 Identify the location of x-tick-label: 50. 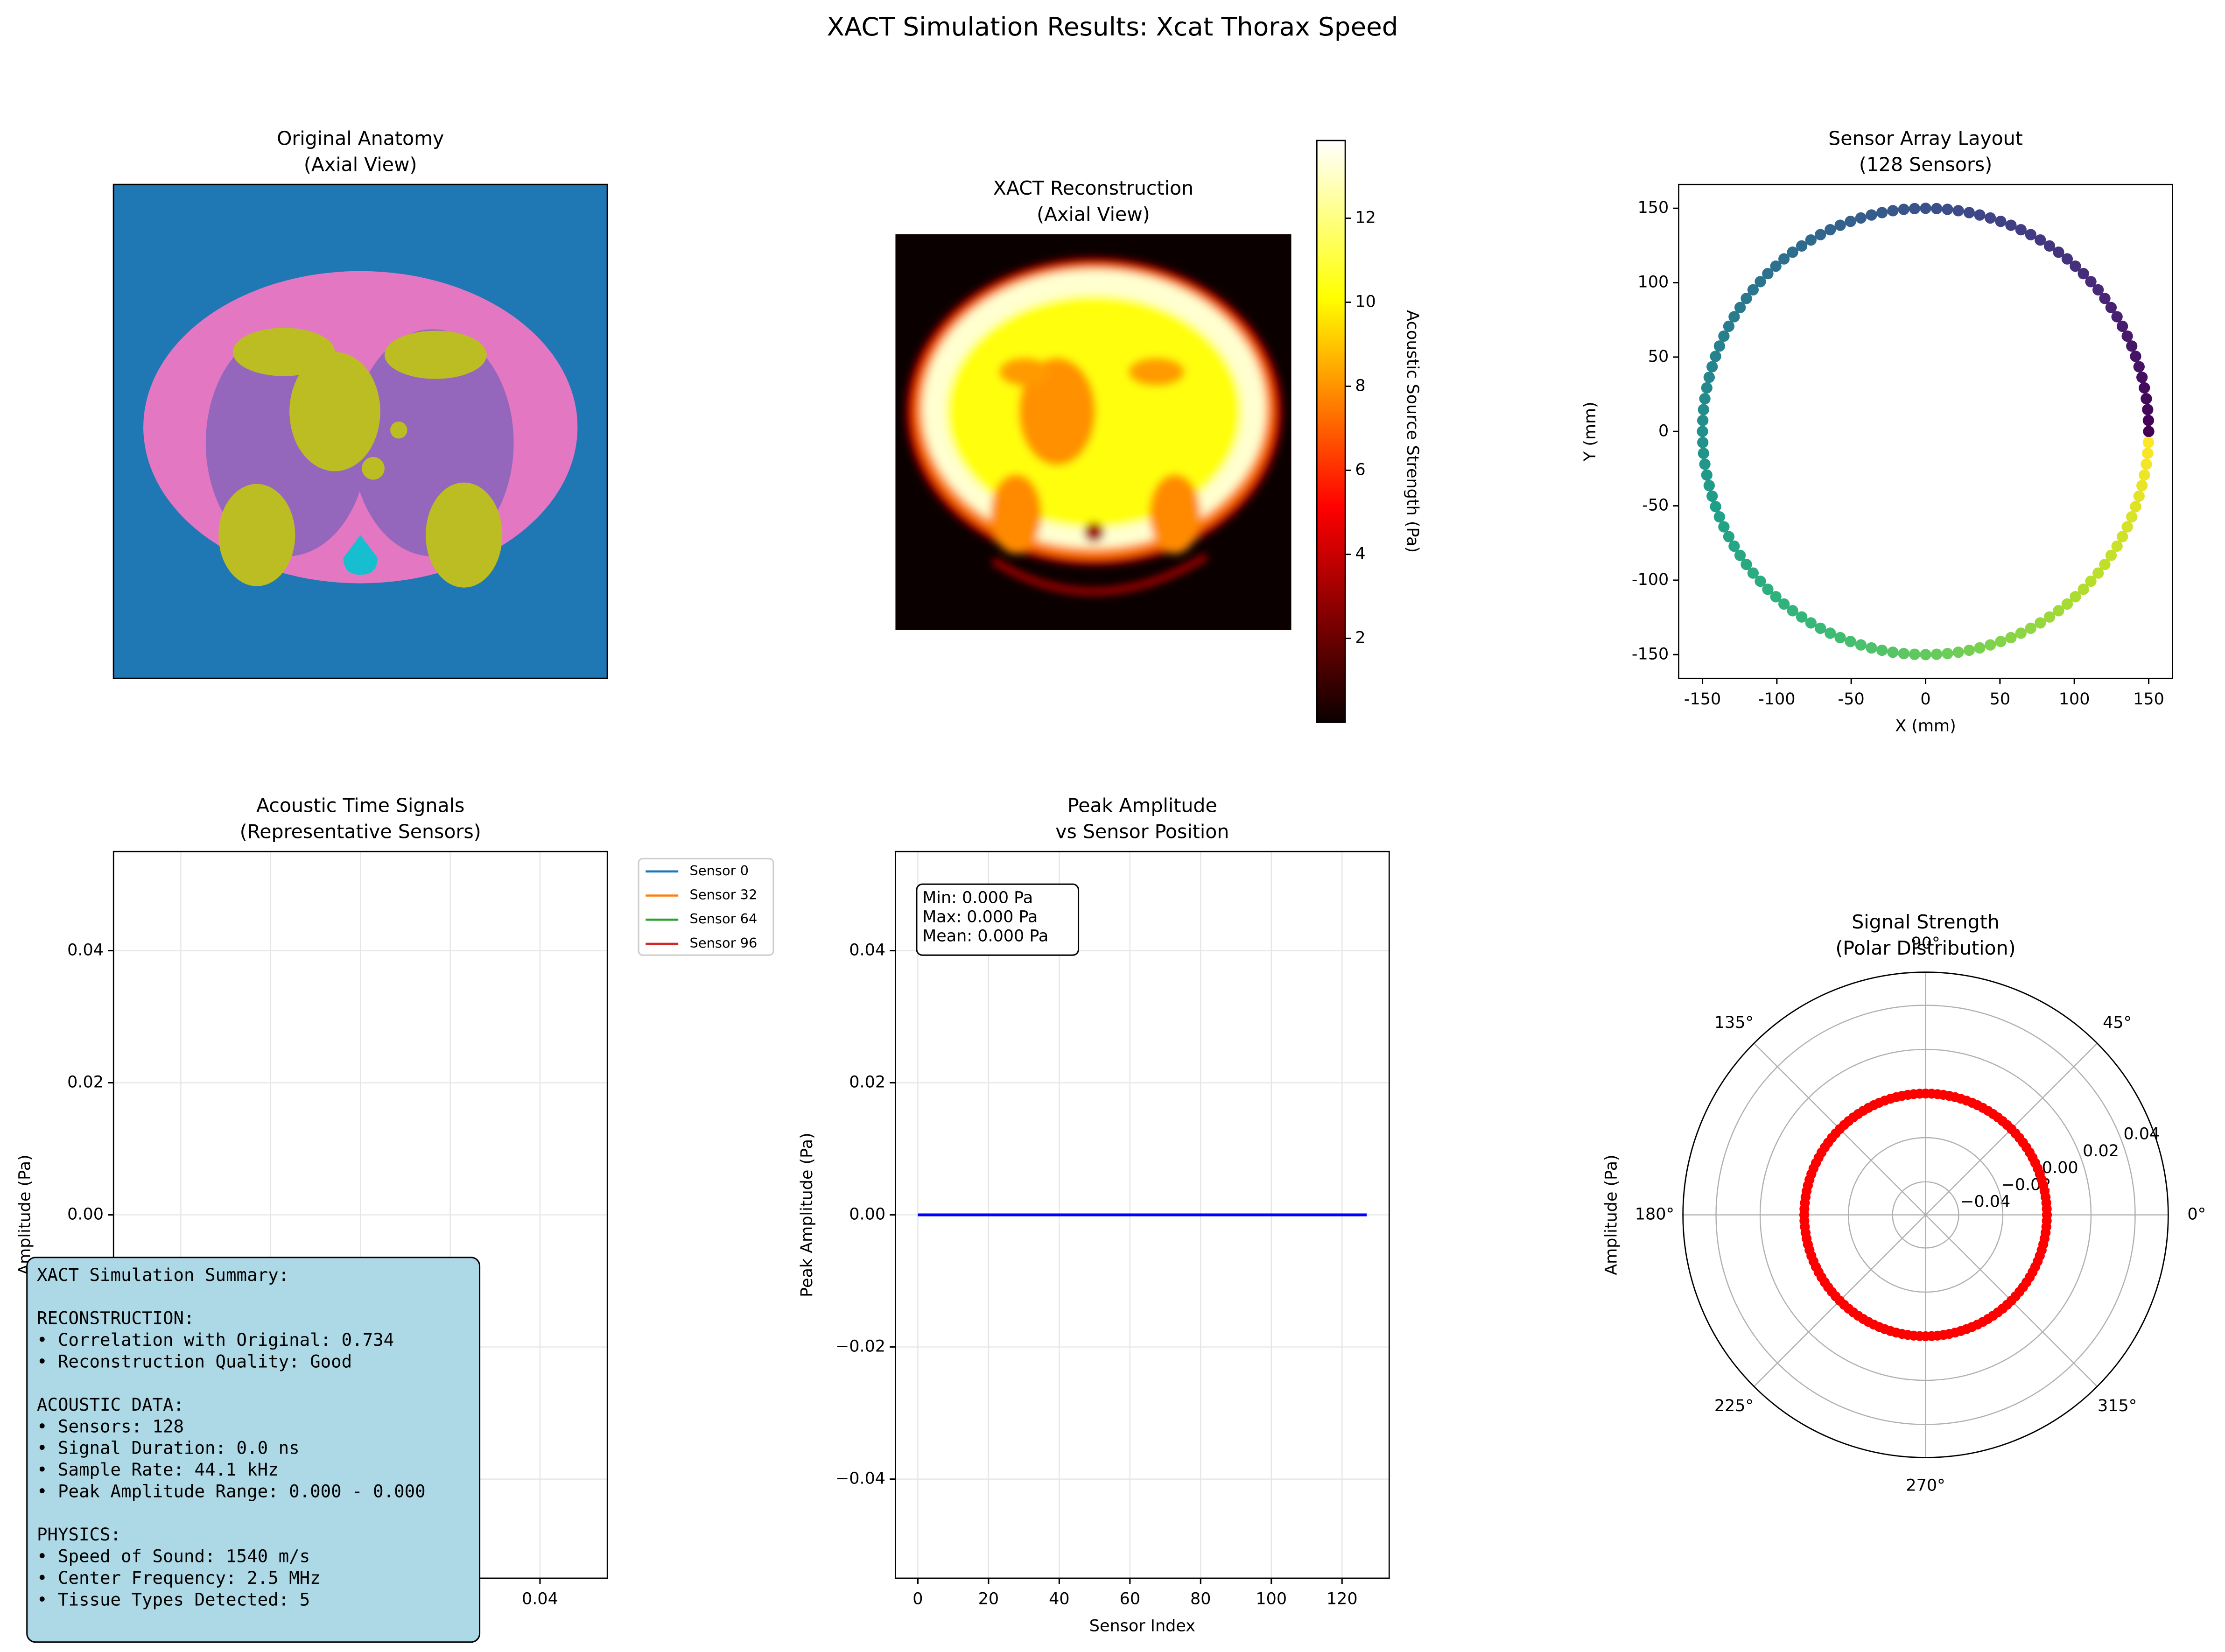
(2000, 700).